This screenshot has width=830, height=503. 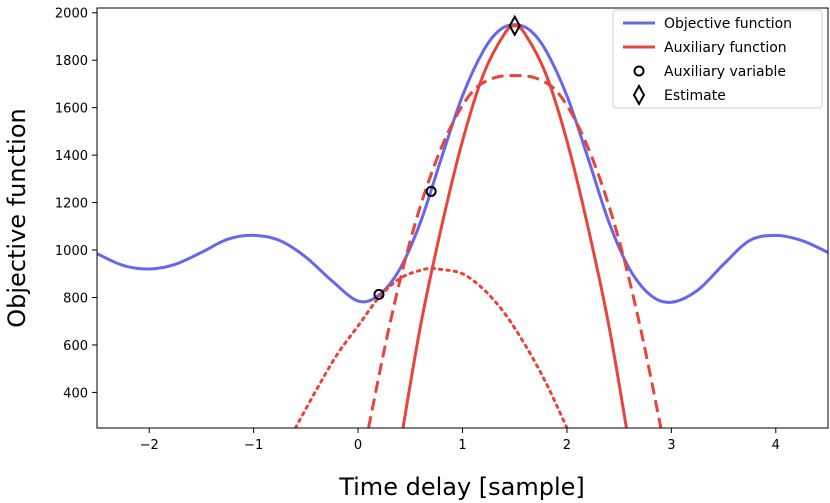 What do you see at coordinates (725, 48) in the screenshot?
I see `legend-label: Auxiliary function` at bounding box center [725, 48].